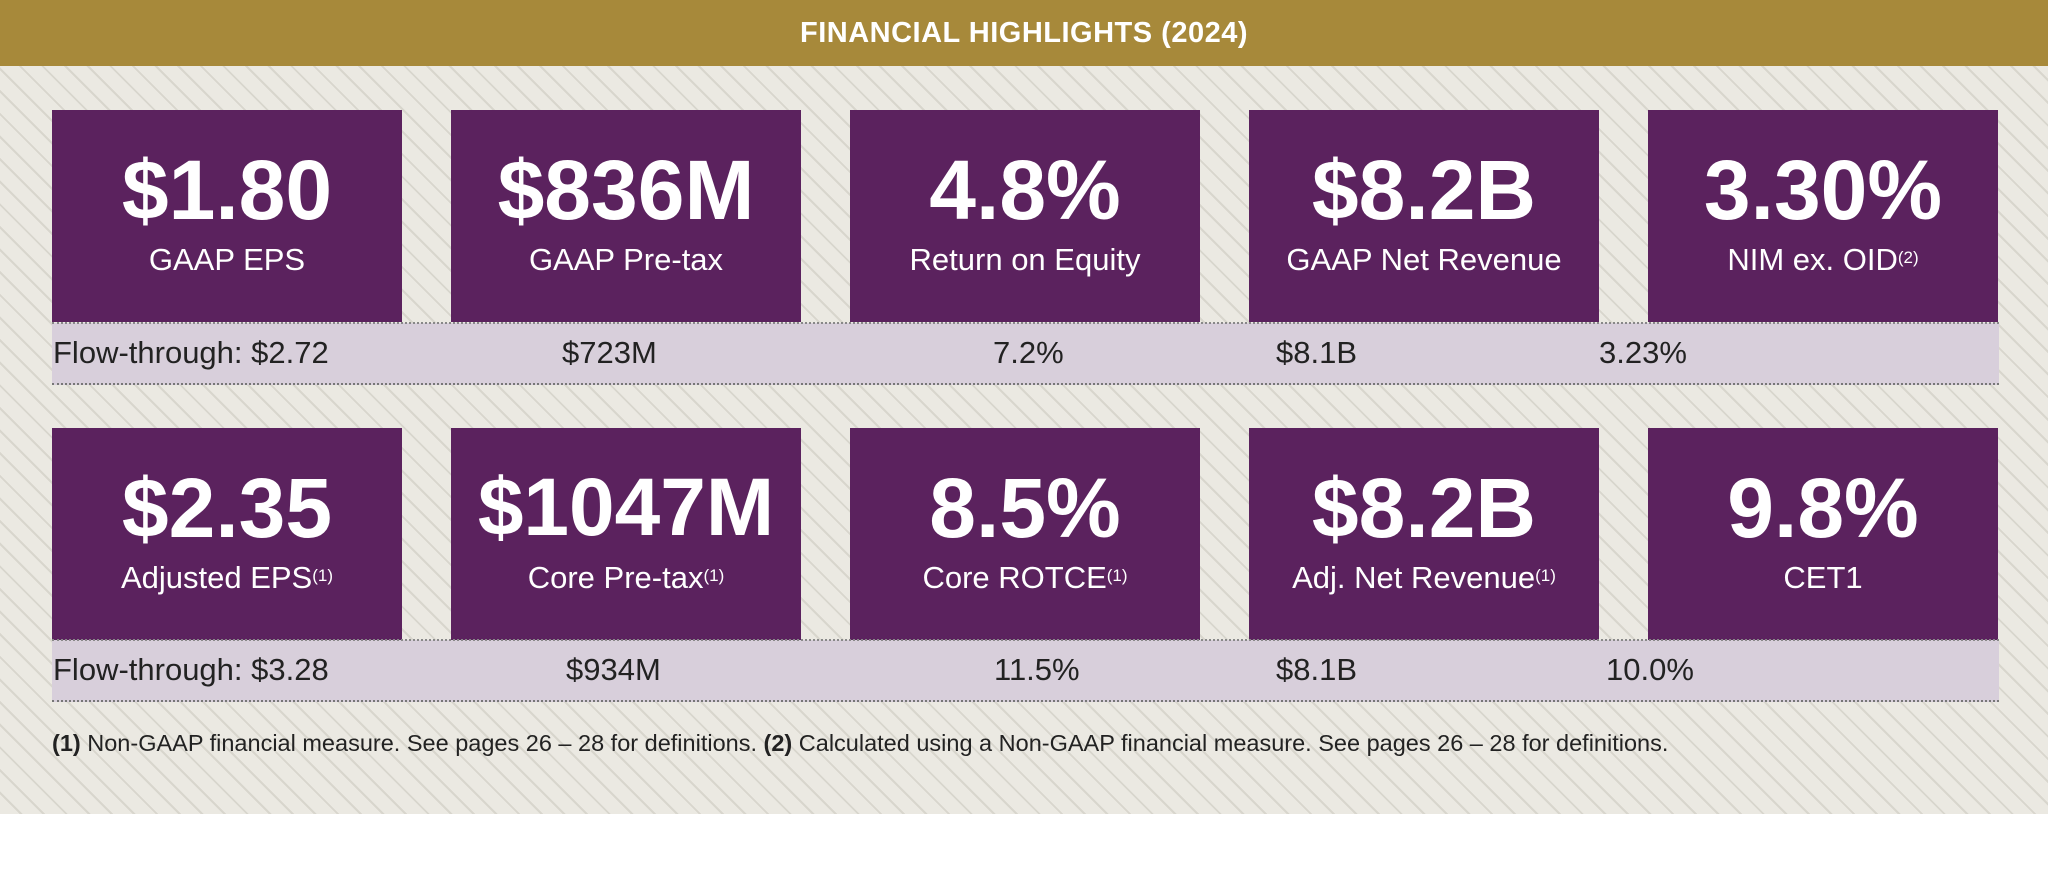 The height and width of the screenshot is (877, 2048). What do you see at coordinates (1643, 352) in the screenshot?
I see `flow-through-value: 3.23%` at bounding box center [1643, 352].